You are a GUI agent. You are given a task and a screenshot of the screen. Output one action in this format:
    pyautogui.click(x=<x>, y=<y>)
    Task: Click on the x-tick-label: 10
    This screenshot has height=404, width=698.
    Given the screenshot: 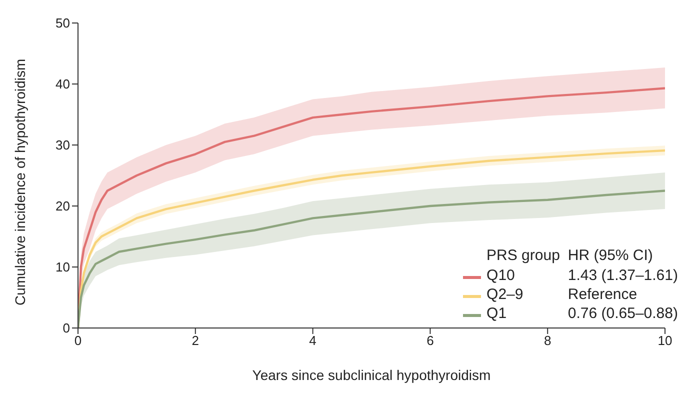 What is the action you would take?
    pyautogui.click(x=665, y=340)
    